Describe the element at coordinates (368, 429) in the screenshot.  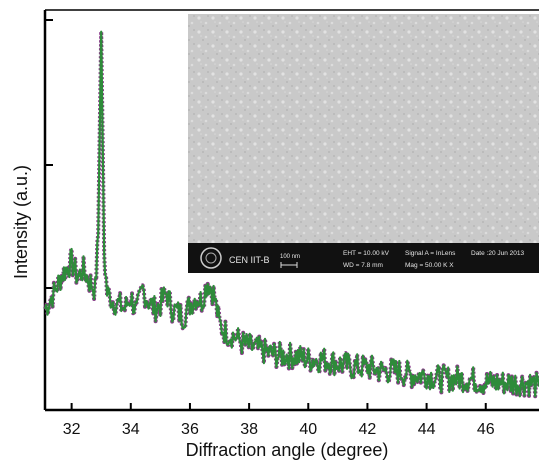
I see `x-tick-label: 42` at that location.